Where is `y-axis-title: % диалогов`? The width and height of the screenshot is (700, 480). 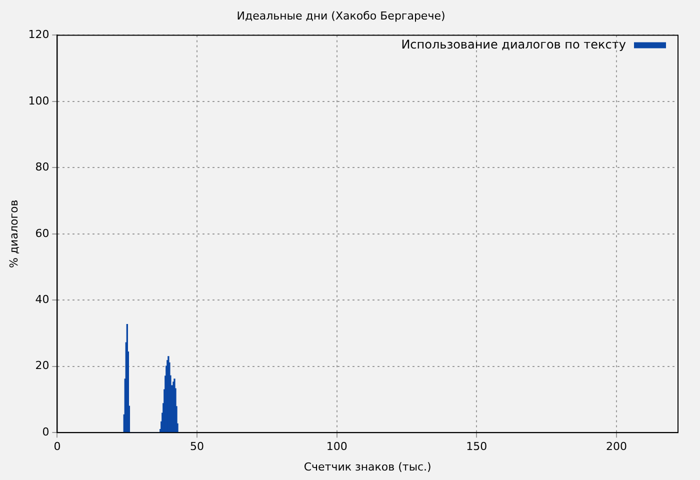
y-axis-title: % диалогов is located at coordinates (13, 234).